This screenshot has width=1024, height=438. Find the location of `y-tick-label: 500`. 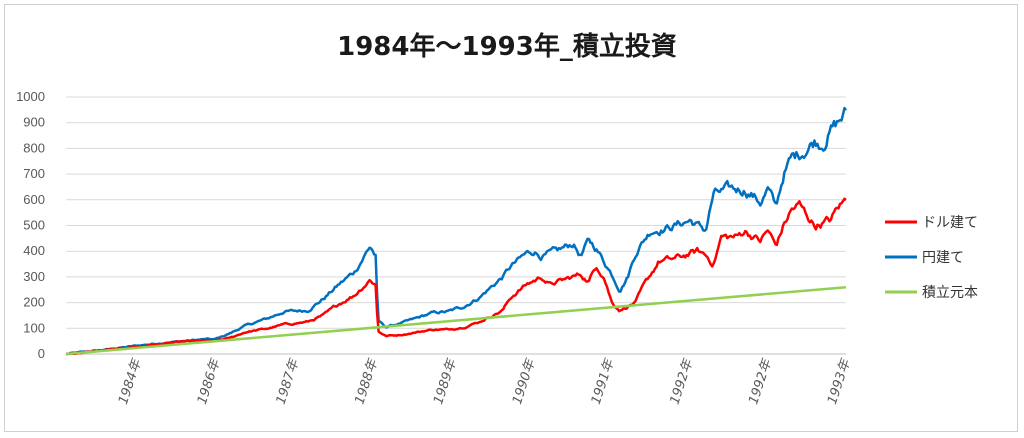

y-tick-label: 500 is located at coordinates (34, 225).